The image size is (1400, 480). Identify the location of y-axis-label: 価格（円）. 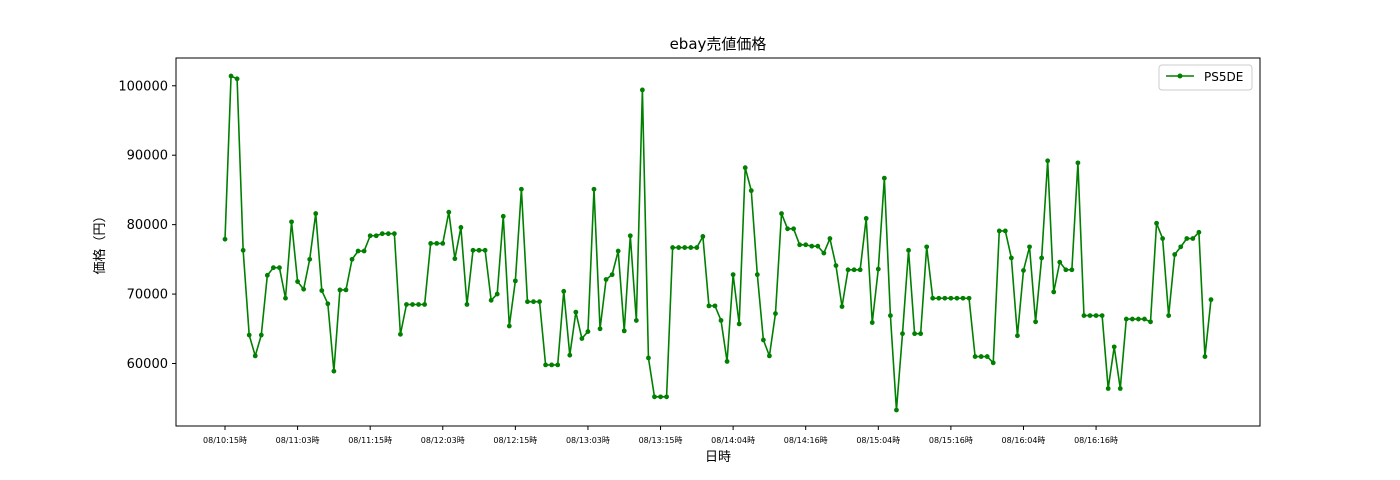
(100, 241).